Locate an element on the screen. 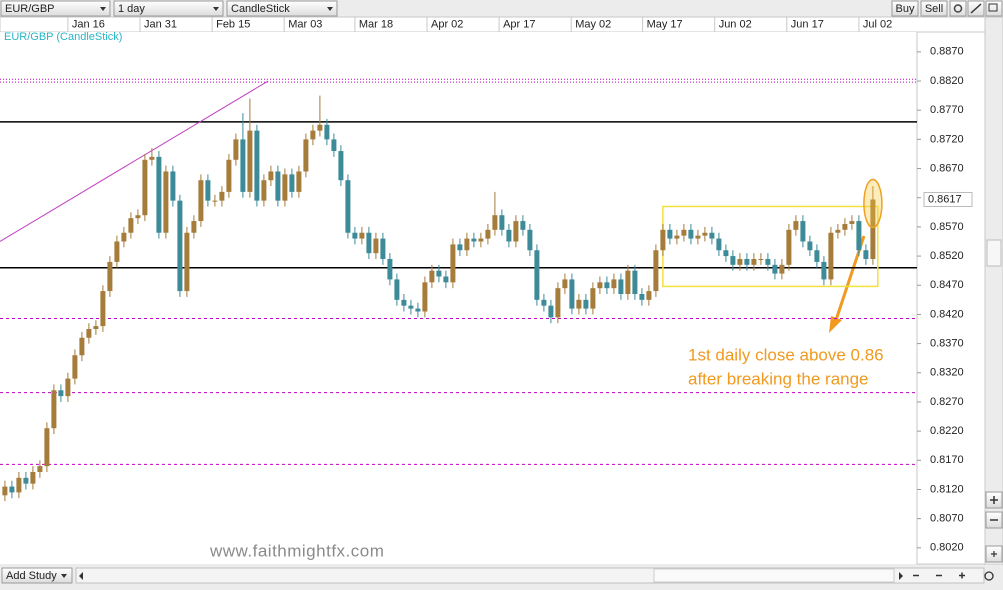 The width and height of the screenshot is (1003, 590). buy-label: Buy is located at coordinates (905, 9).